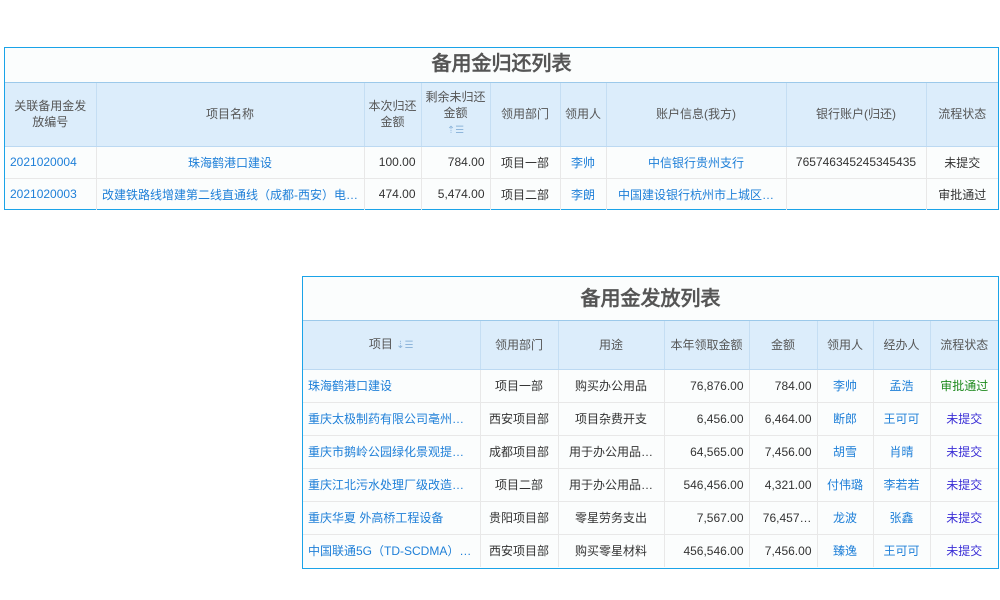 The width and height of the screenshot is (1000, 600). What do you see at coordinates (783, 386) in the screenshot?
I see `cell-amount: 784.00` at bounding box center [783, 386].